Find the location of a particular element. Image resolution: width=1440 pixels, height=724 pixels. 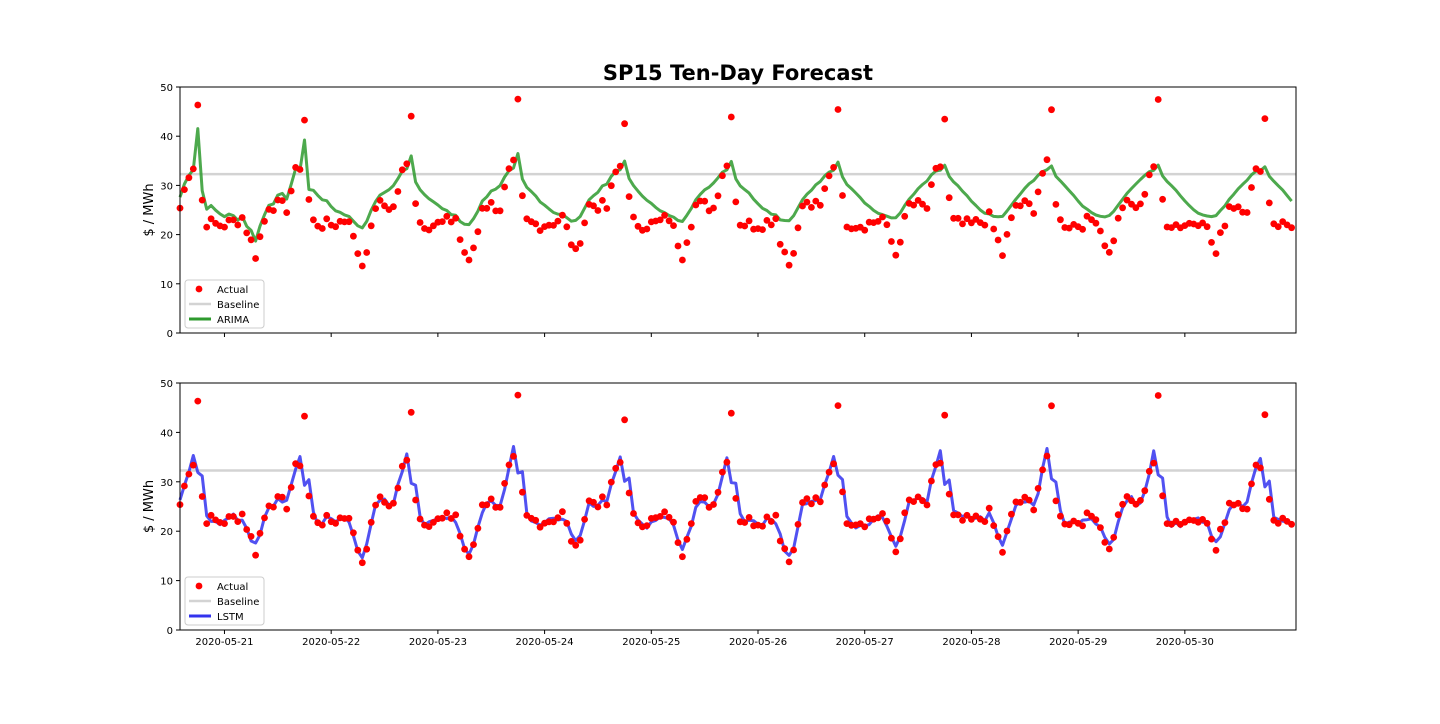

legend-label-baseline: Baseline is located at coordinates (238, 305).